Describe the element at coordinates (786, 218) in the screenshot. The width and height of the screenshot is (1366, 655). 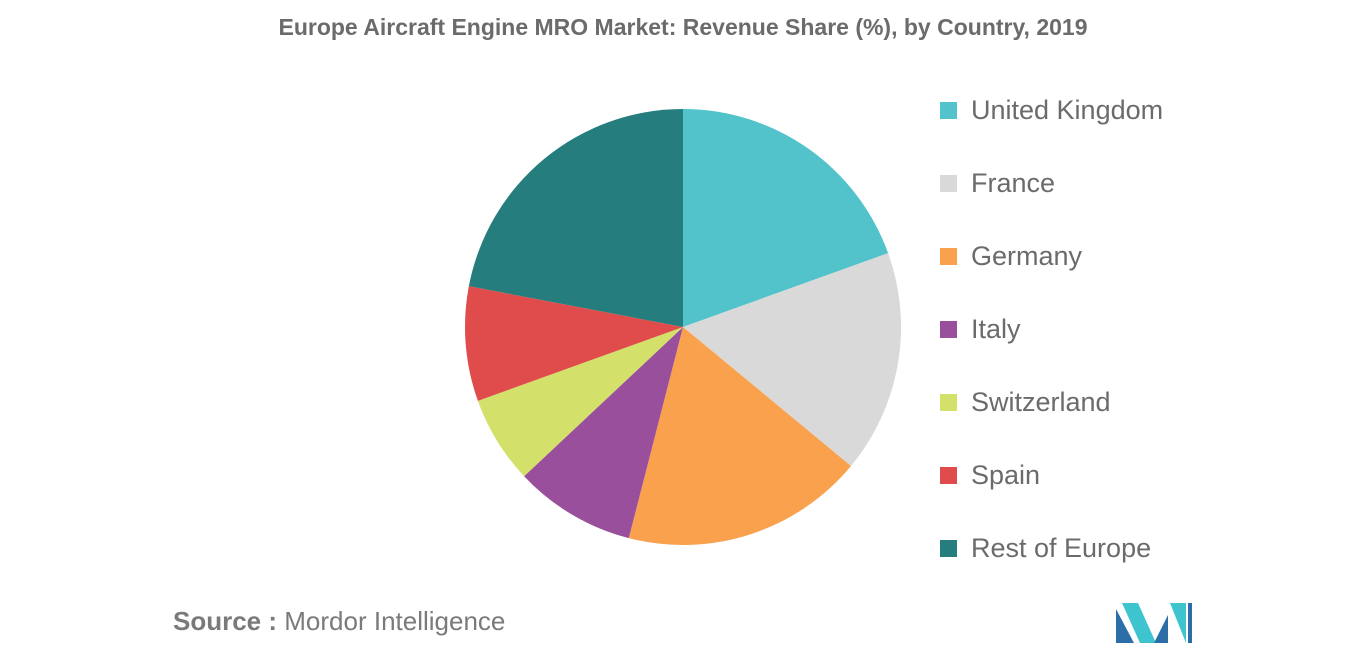
I see `pie-slice-united-kingdom` at that location.